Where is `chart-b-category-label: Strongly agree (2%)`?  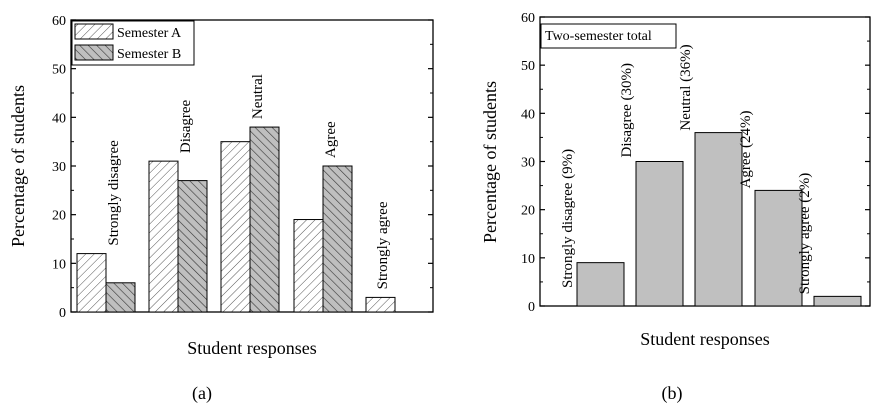
chart-b-category-label: Strongly agree (2%) is located at coordinates (805, 234).